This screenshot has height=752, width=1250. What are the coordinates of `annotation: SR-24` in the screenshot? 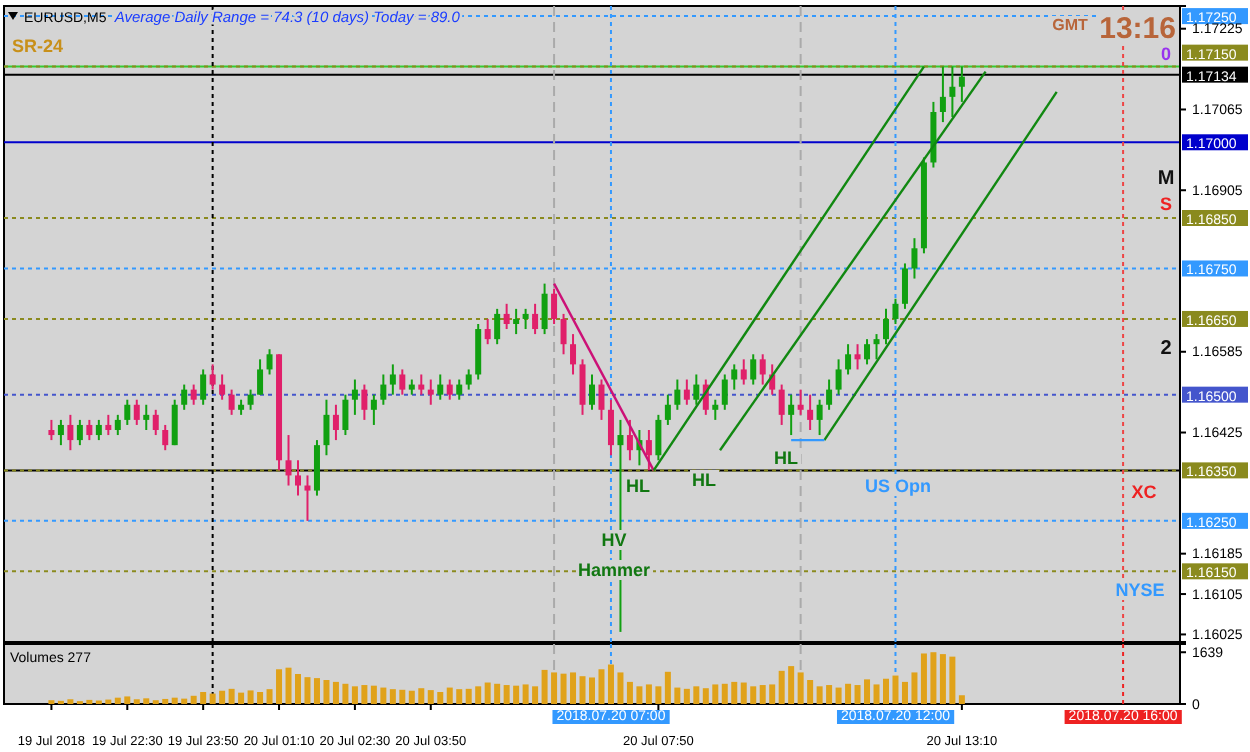 It's located at (38, 46).